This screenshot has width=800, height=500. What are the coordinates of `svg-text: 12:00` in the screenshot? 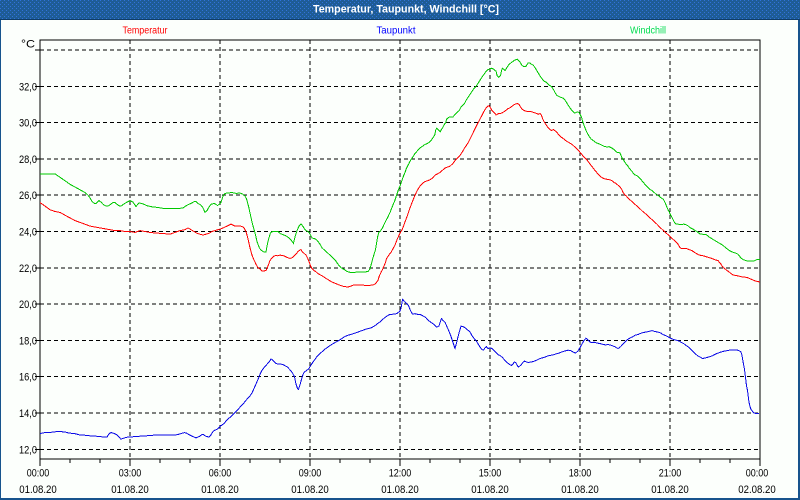 It's located at (400, 474).